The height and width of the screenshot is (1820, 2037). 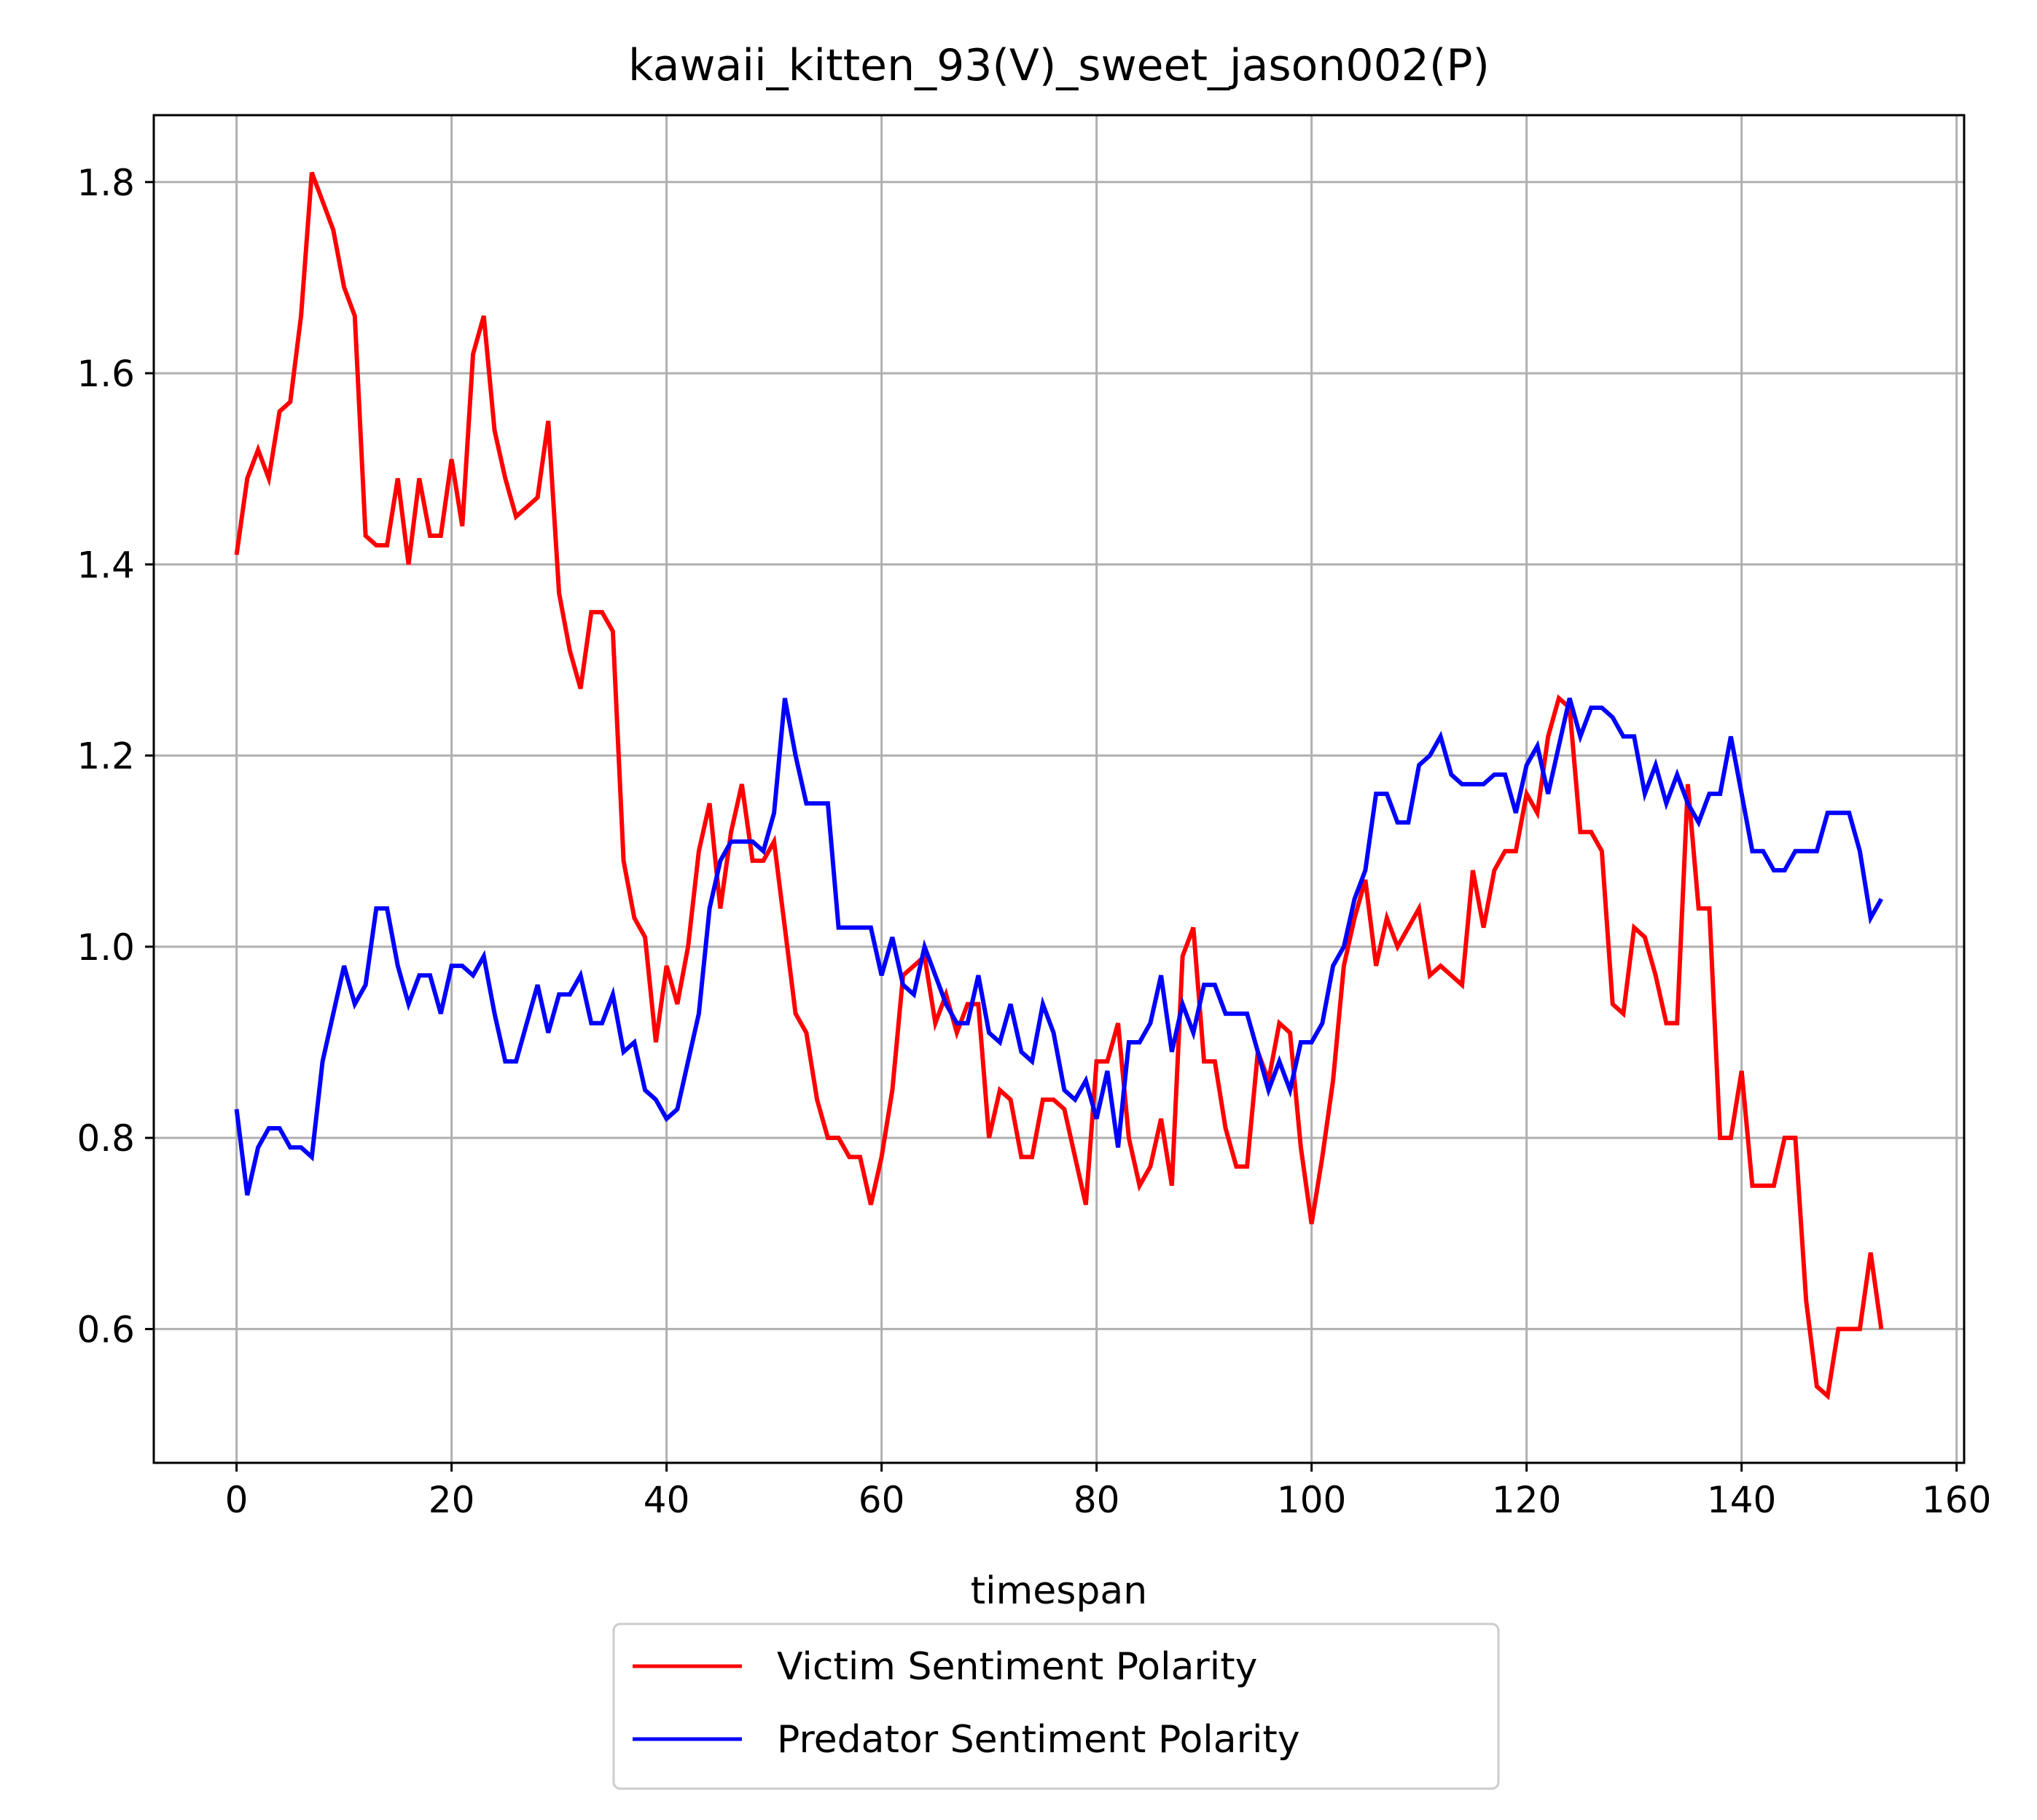 I want to click on y-tick-label: 1.4, so click(x=106, y=565).